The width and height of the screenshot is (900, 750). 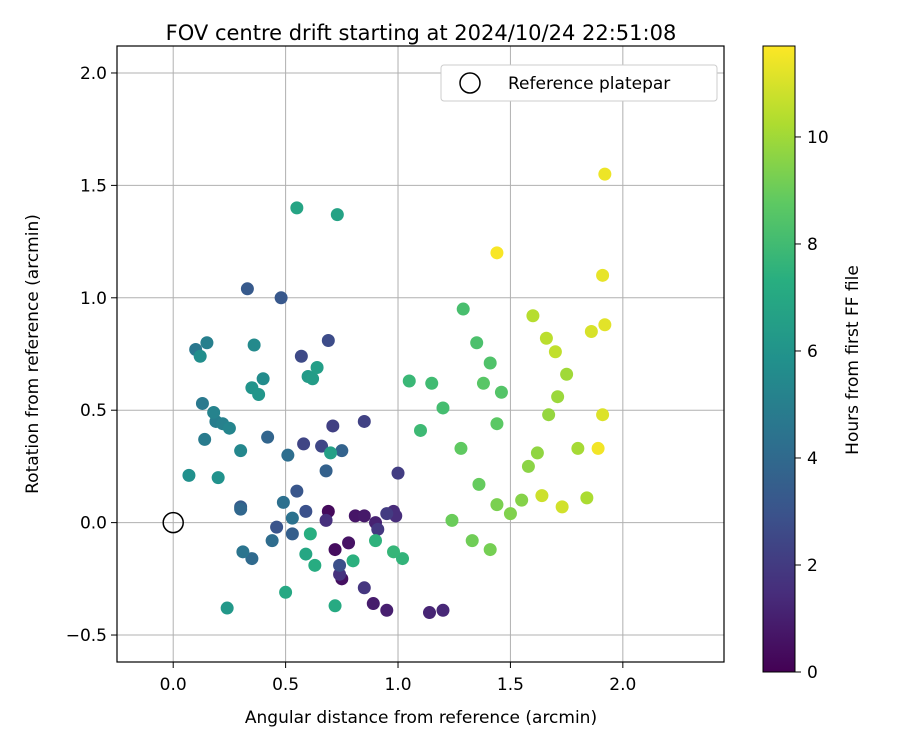 What do you see at coordinates (93, 411) in the screenshot?
I see `y-tick-label-2: 0.5` at bounding box center [93, 411].